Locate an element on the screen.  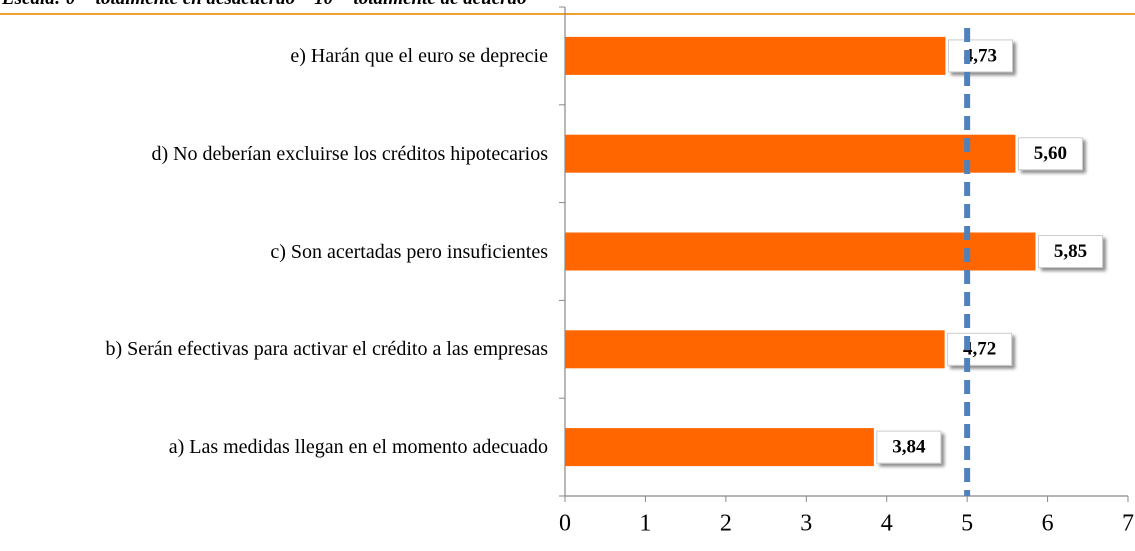
x-tick-label: 5 is located at coordinates (967, 524).